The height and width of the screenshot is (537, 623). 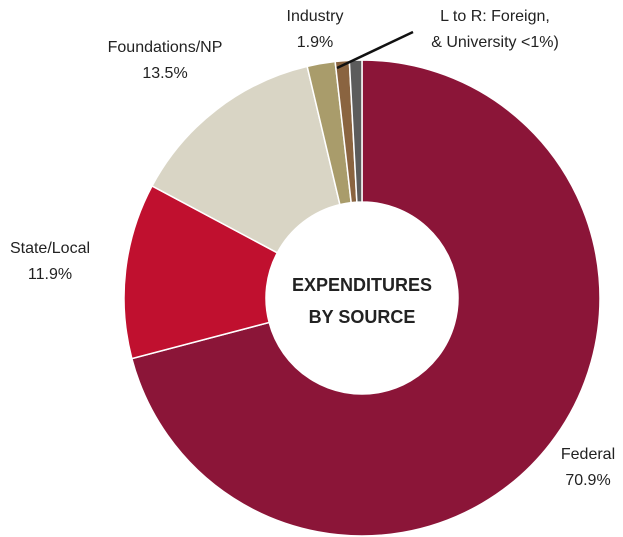 What do you see at coordinates (375, 50) in the screenshot?
I see `annotation-leader` at bounding box center [375, 50].